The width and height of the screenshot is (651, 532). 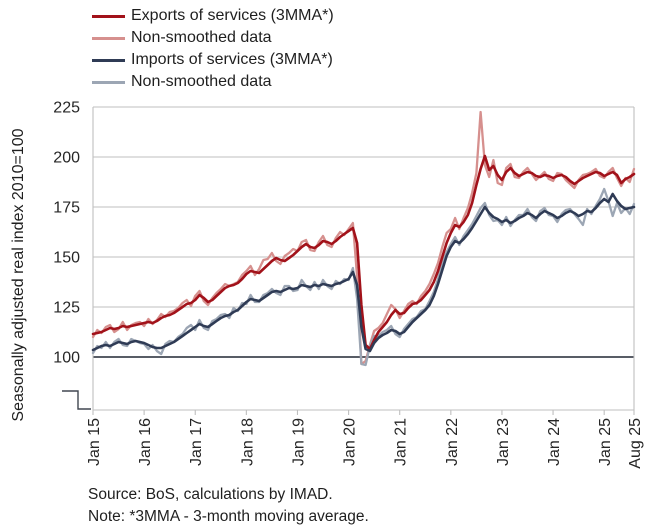 What do you see at coordinates (228, 516) in the screenshot?
I see `methodology-note: Note: *3MMA - 3-month moving average.` at bounding box center [228, 516].